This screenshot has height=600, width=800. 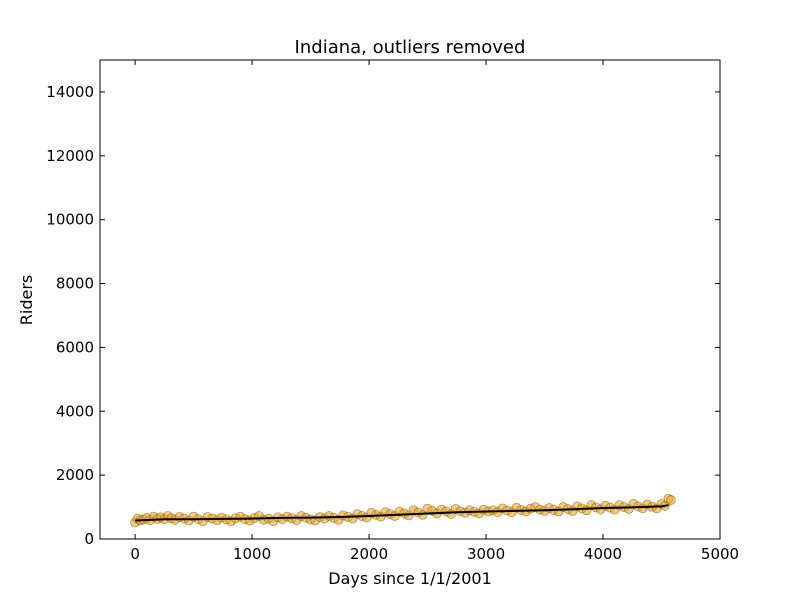 What do you see at coordinates (720, 554) in the screenshot?
I see `x-tick-label: 5000` at bounding box center [720, 554].